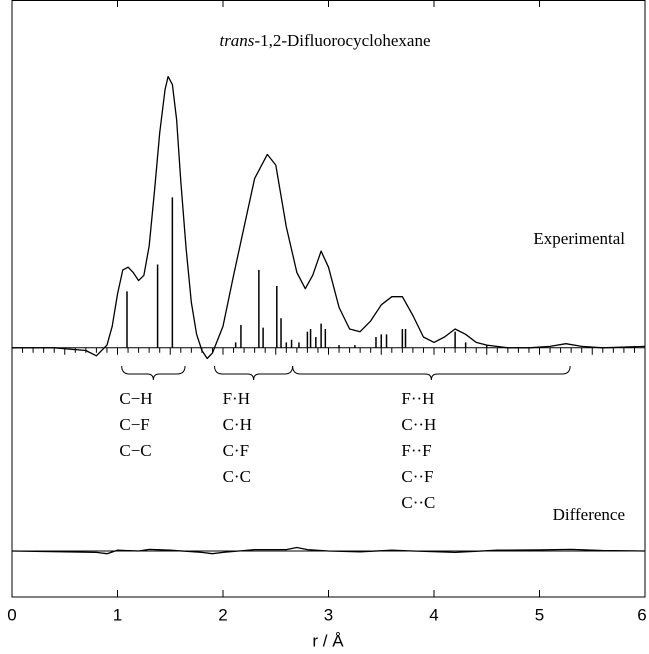 This screenshot has width=649, height=654. What do you see at coordinates (418, 502) in the screenshot?
I see `distance-label: C··C` at bounding box center [418, 502].